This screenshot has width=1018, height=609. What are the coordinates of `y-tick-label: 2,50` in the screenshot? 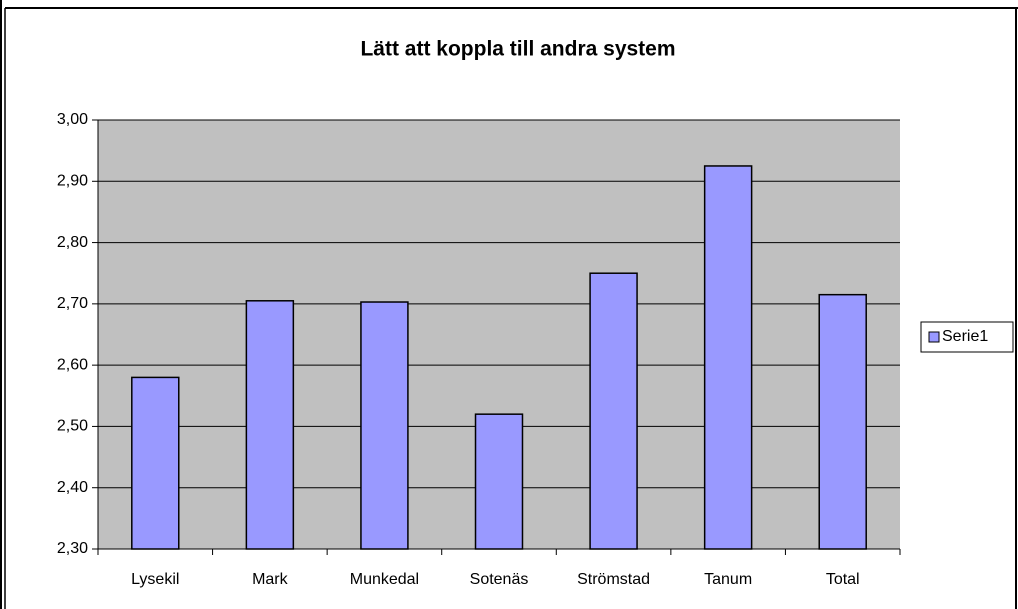 It's located at (72, 426).